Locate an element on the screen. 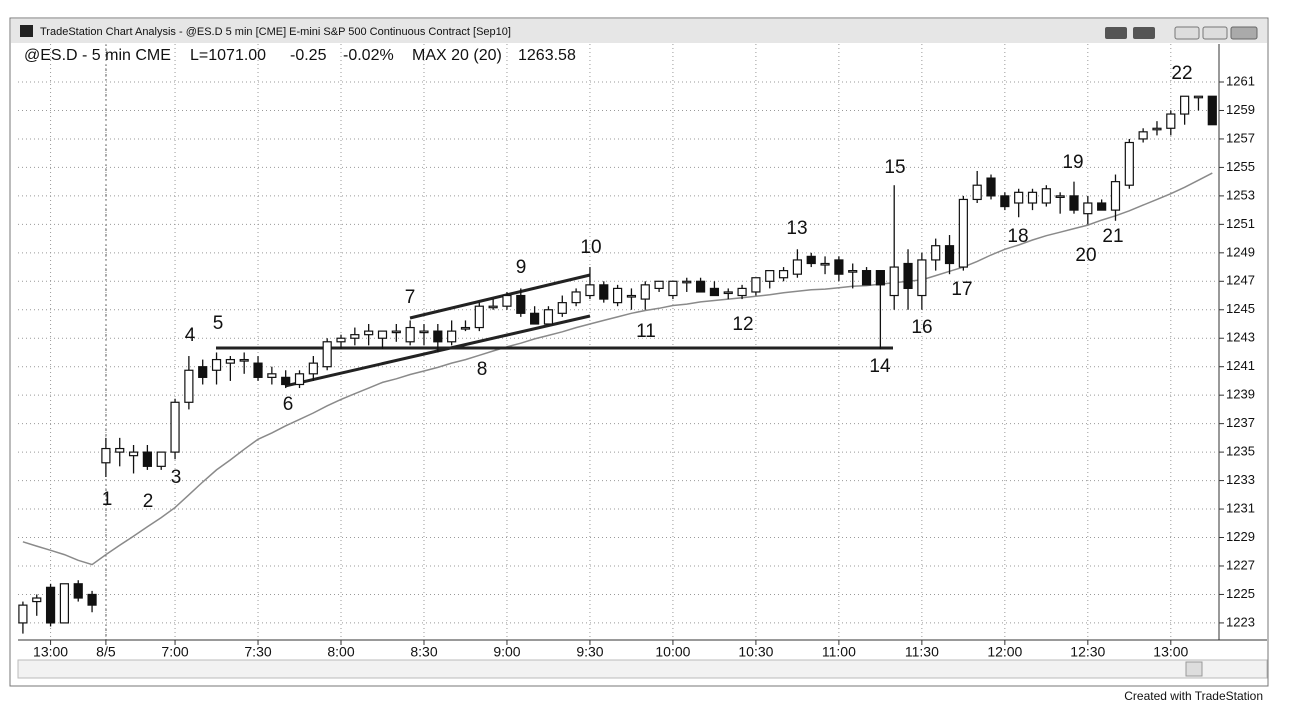 The width and height of the screenshot is (1298, 706). y-tick-label: 1243 is located at coordinates (1240, 337).